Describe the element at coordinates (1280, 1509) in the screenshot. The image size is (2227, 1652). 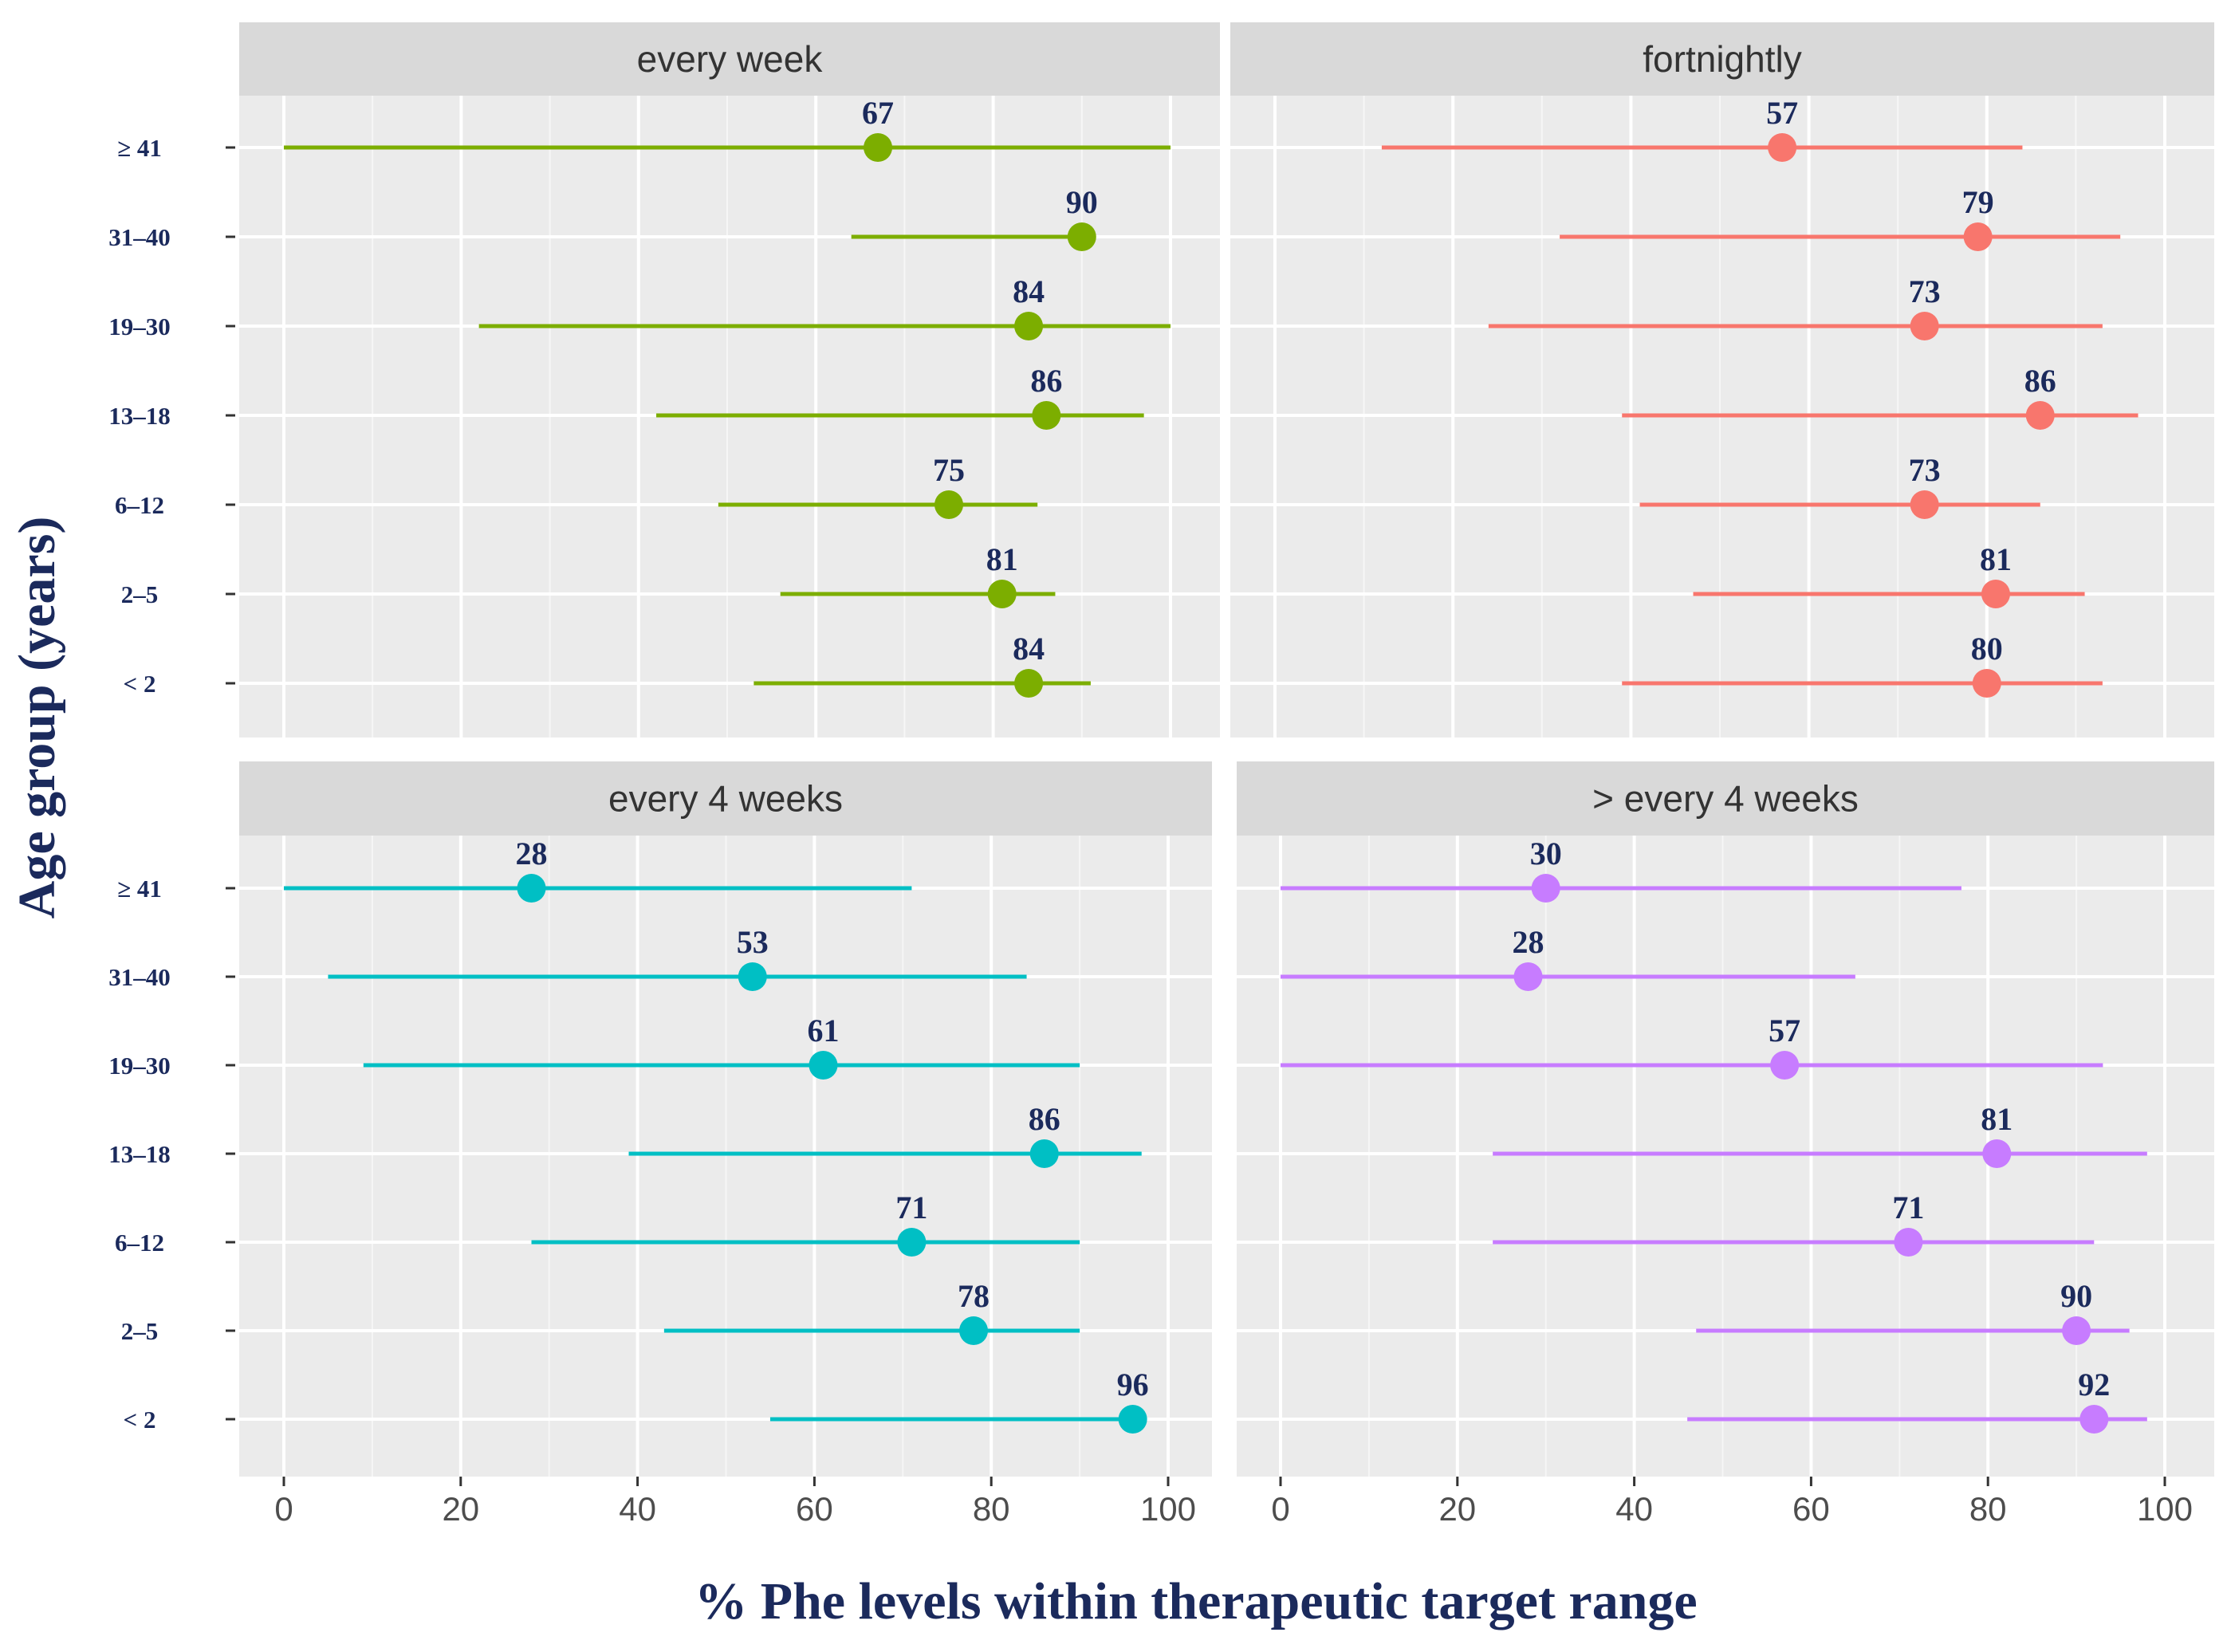
I see `panel-4-x-tick-label: 0` at that location.